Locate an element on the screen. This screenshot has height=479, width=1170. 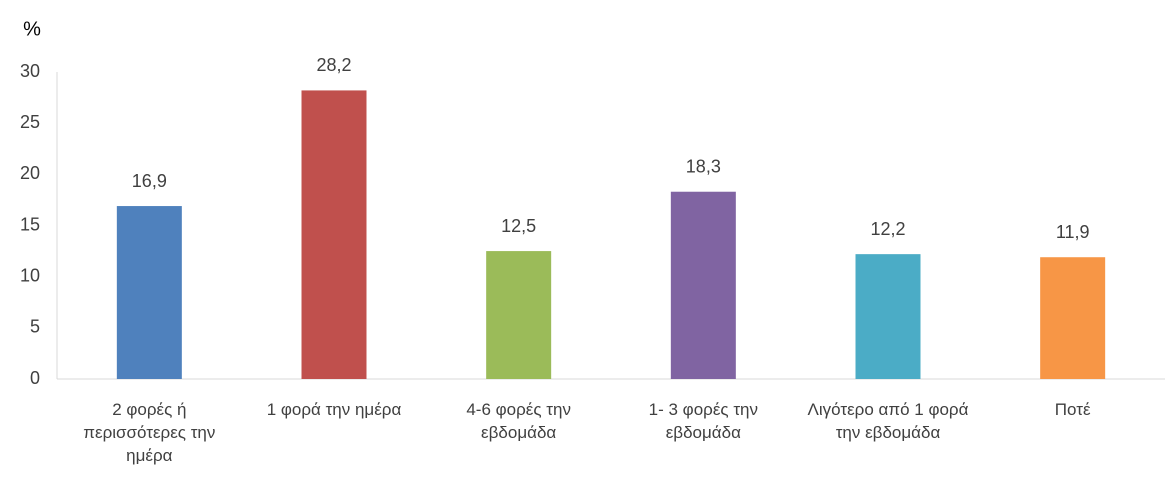
y-tick-label: 5 is located at coordinates (35, 327).